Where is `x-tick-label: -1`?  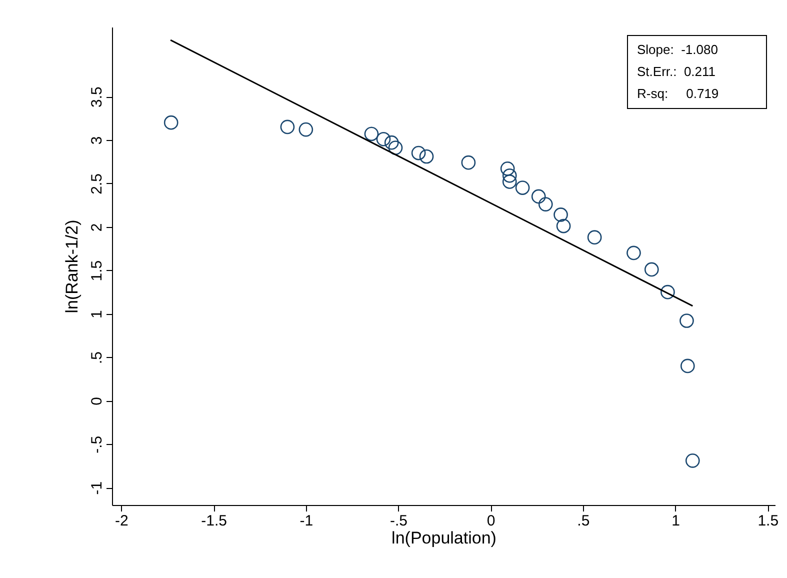 x-tick-label: -1 is located at coordinates (307, 521).